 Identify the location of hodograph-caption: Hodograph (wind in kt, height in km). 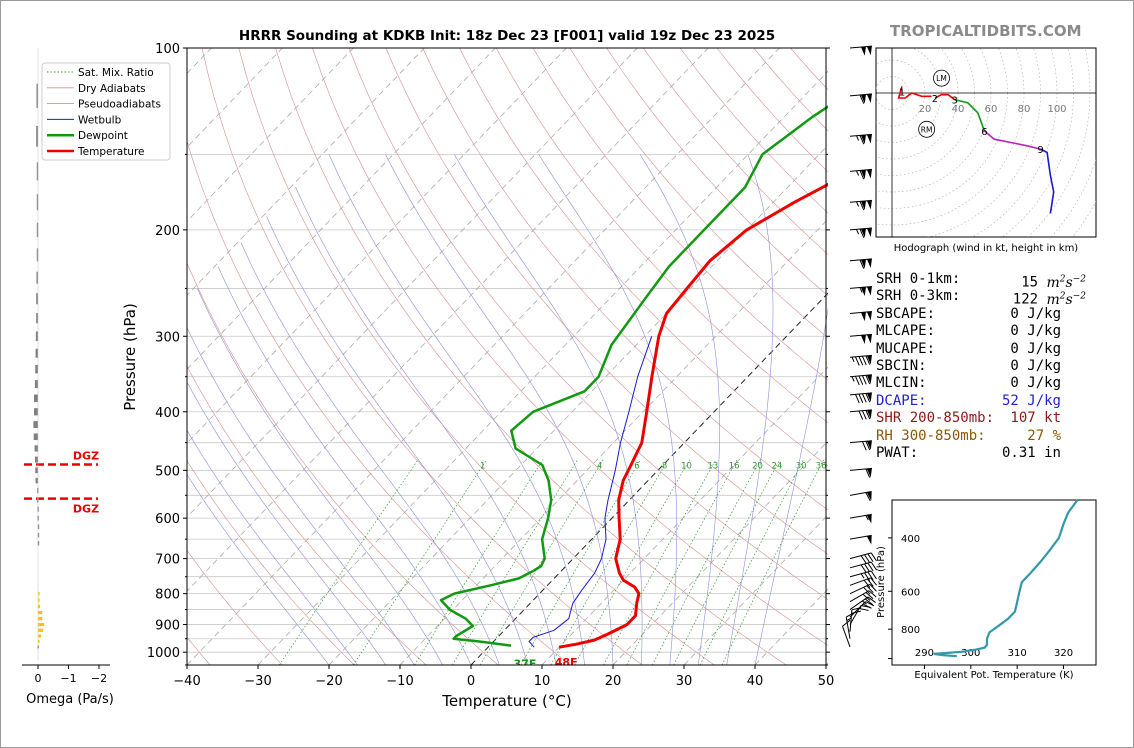
(986, 248).